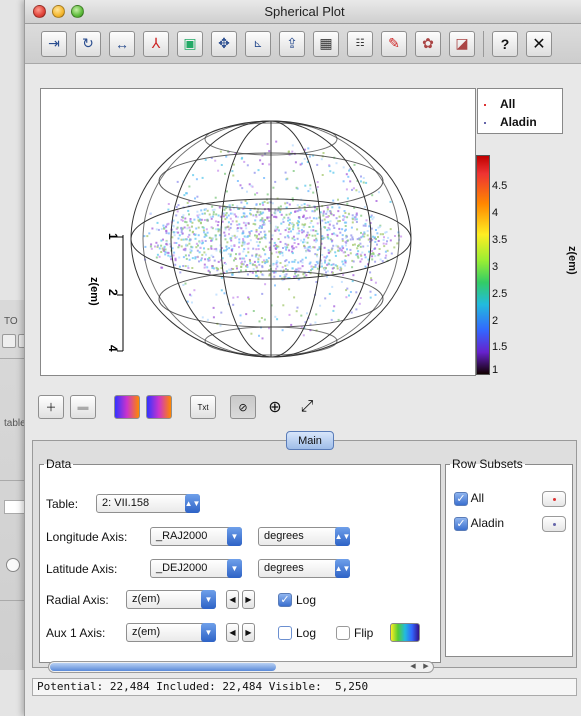 The width and height of the screenshot is (581, 716). I want to click on aux-axis-selector: z(em) ▼, so click(171, 632).